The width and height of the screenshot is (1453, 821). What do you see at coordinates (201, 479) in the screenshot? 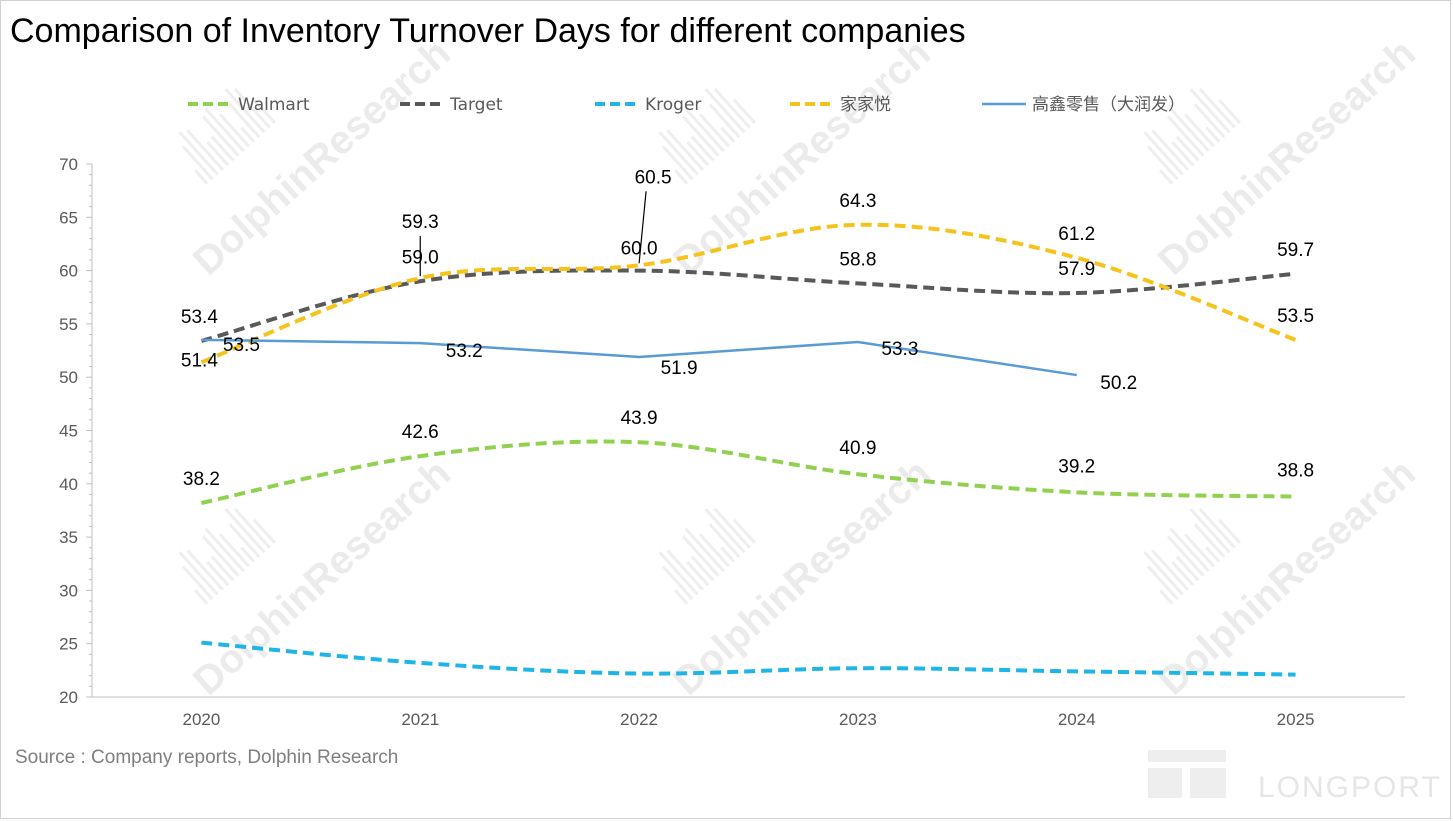
I see `data-label-walmart: 38.2` at bounding box center [201, 479].